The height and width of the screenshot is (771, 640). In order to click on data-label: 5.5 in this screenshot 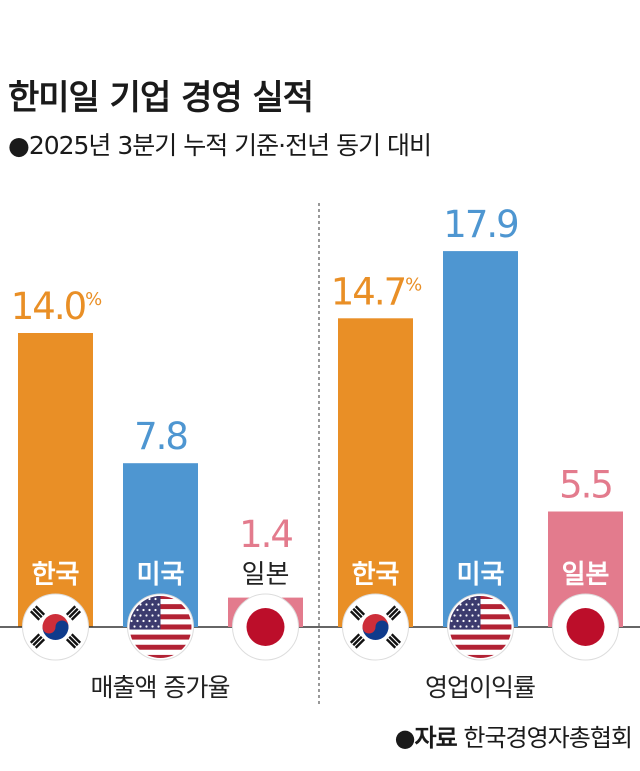, I will do `click(585, 485)`.